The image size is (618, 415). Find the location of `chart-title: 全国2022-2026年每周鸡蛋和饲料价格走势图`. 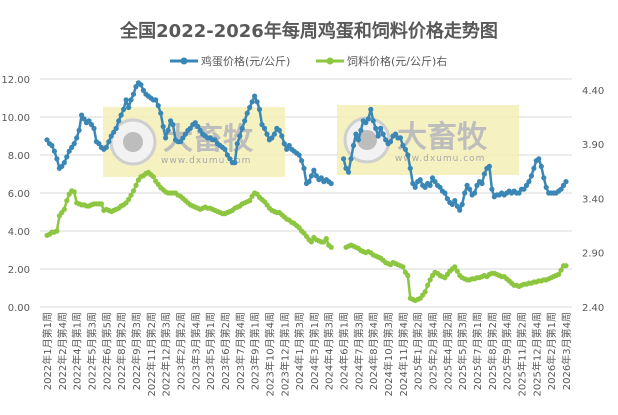

chart-title: 全国2022-2026年每周鸡蛋和饲料价格走势图 is located at coordinates (308, 31).